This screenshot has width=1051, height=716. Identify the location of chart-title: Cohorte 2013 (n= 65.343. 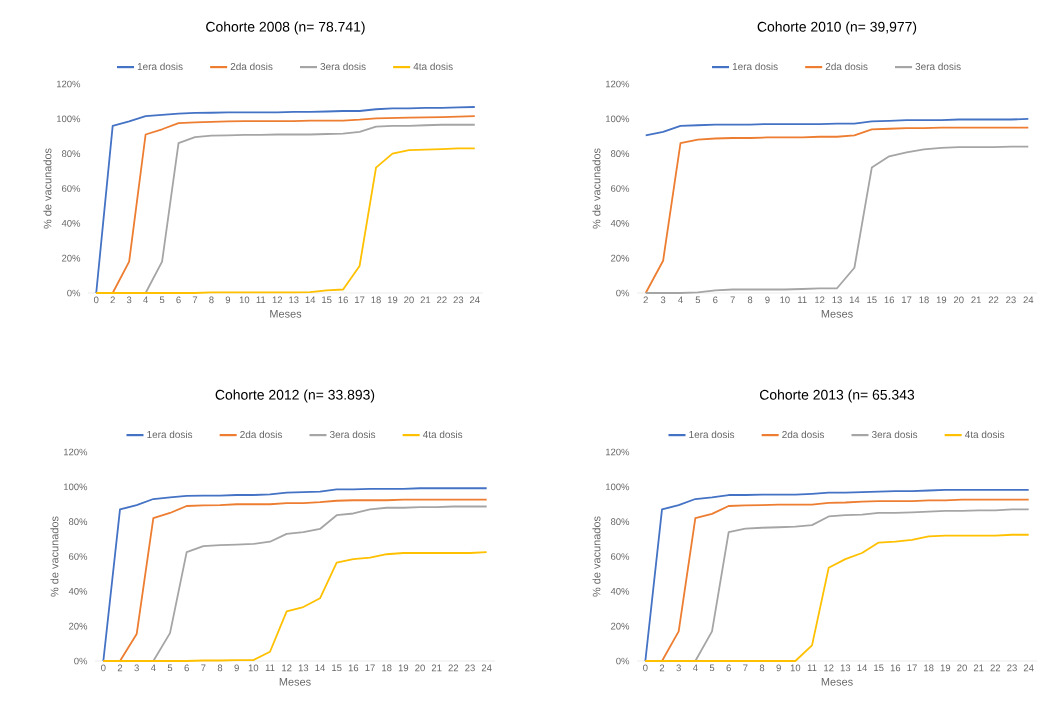
(837, 396).